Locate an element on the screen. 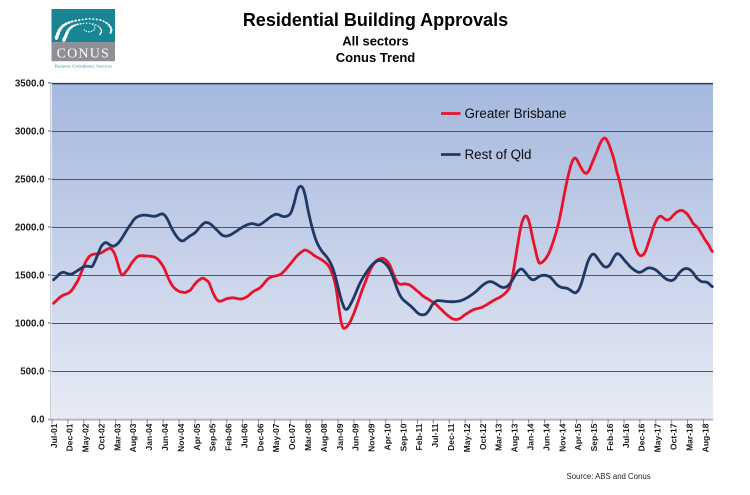 The width and height of the screenshot is (750, 495). svg-text: Conus Trend is located at coordinates (376, 57).